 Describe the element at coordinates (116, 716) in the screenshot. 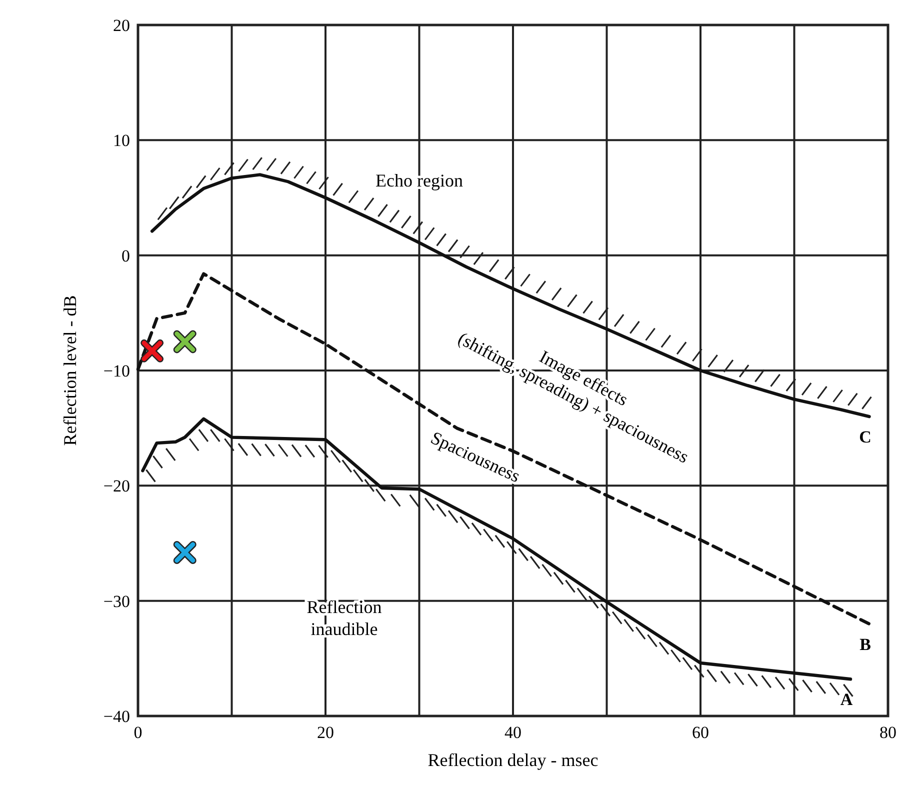

I see `y-tick-label: −40` at that location.